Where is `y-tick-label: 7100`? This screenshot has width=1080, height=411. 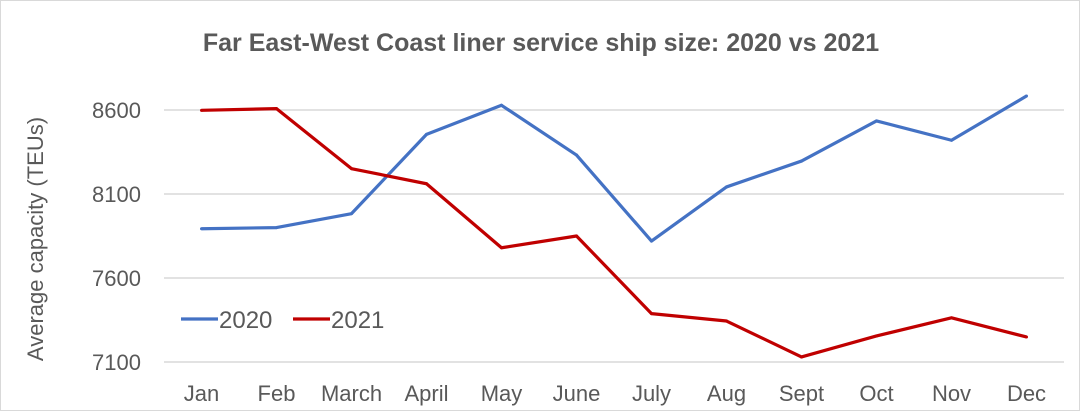 y-tick-label: 7100 is located at coordinates (116, 362).